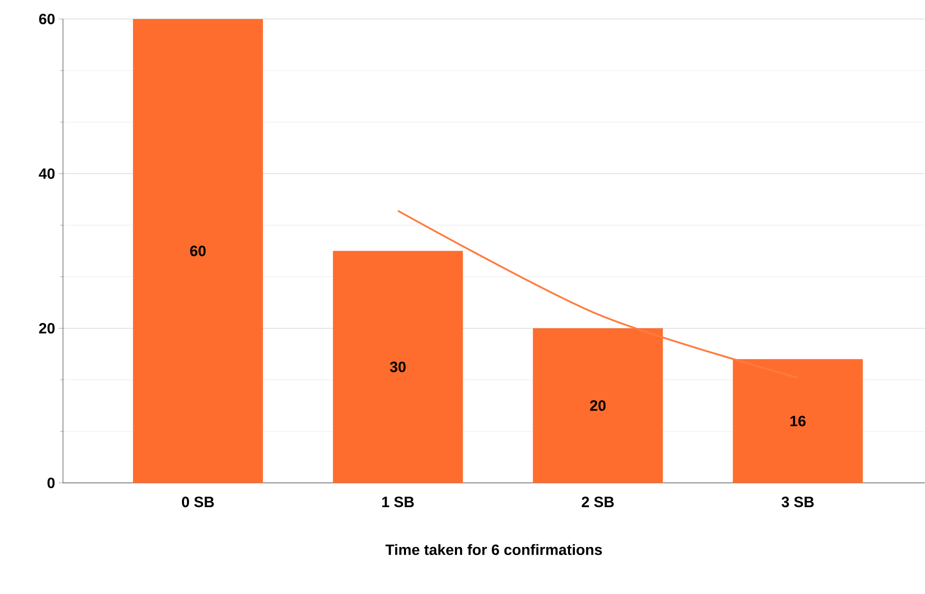  I want to click on data-label: 60, so click(198, 251).